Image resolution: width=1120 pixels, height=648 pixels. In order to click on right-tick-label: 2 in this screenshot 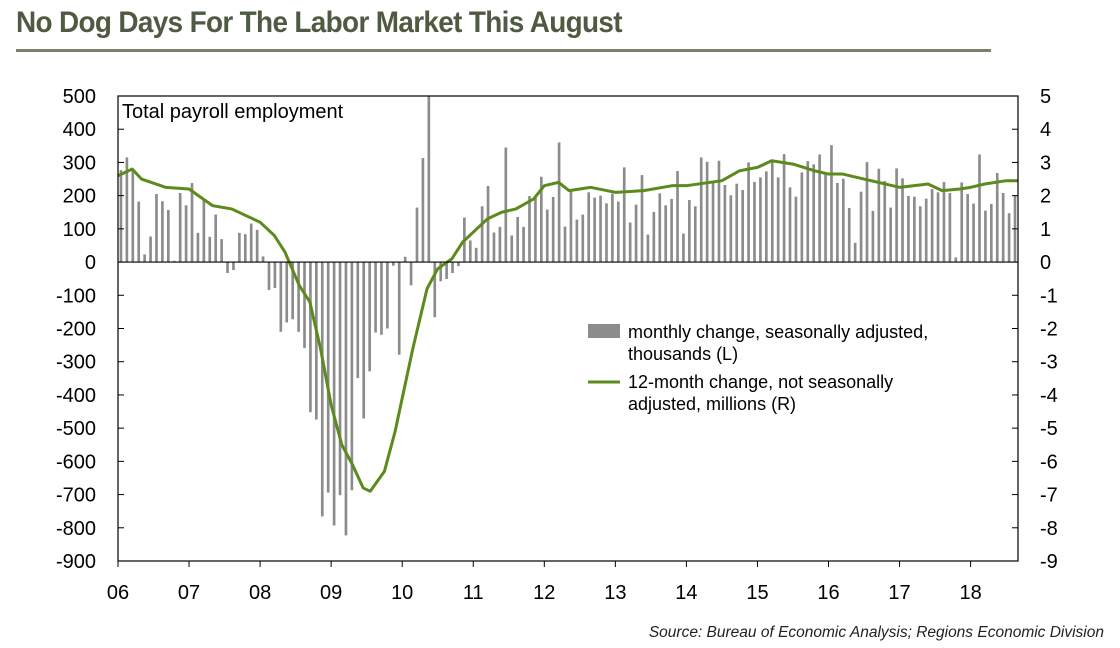, I will do `click(1045, 197)`.